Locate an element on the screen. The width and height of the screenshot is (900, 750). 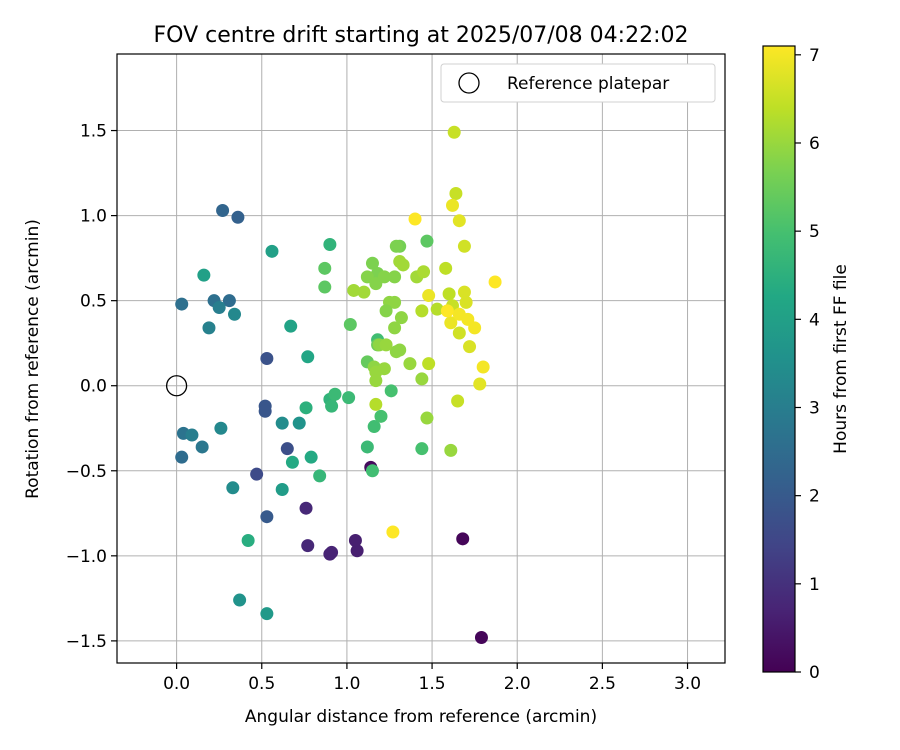
legend-label: Reference platepar is located at coordinates (588, 84).